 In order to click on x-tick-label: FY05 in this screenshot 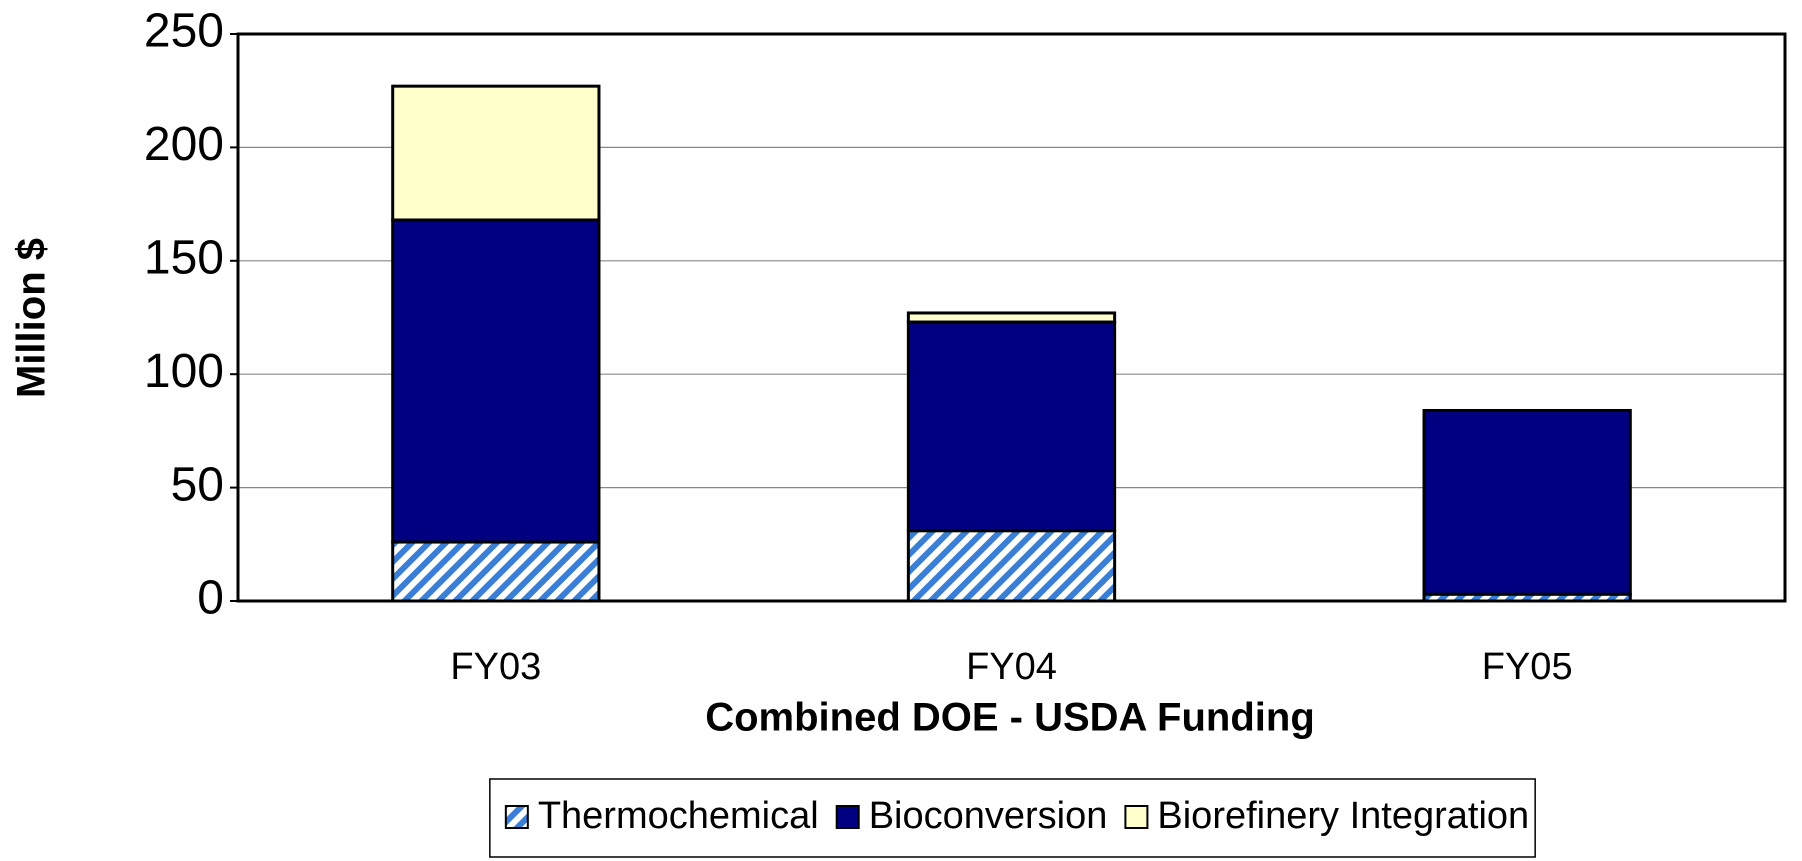, I will do `click(1527, 667)`.